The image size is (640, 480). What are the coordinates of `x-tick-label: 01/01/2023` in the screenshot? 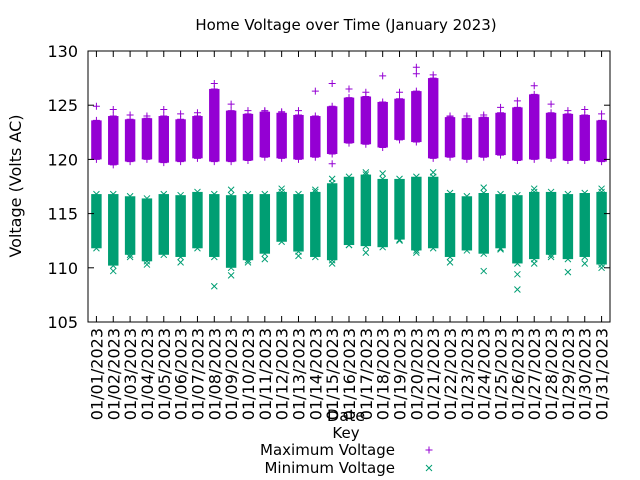 It's located at (96, 374).